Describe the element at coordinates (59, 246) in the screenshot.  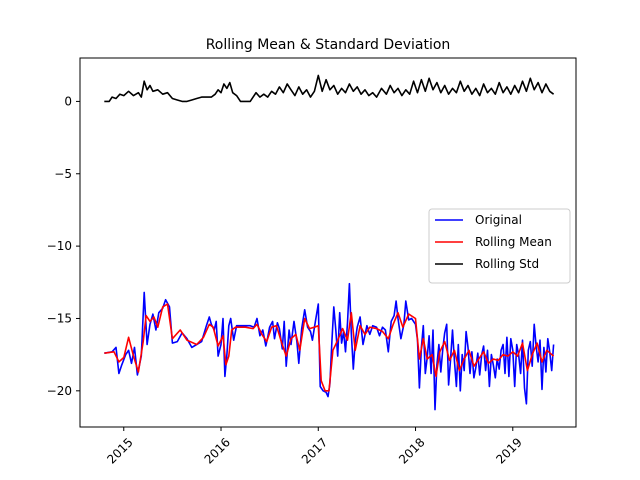
I see `y-tick-label: −10` at that location.